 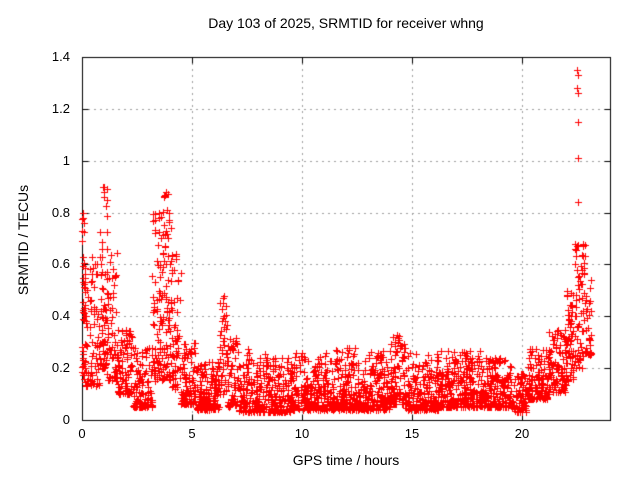 I want to click on y-tick-label: 0, so click(x=66, y=419).